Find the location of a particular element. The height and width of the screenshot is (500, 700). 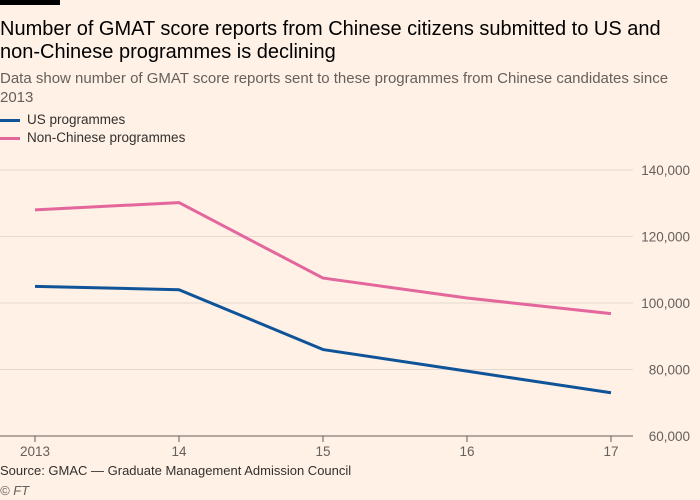

legend-swatch-us is located at coordinates (10, 120).